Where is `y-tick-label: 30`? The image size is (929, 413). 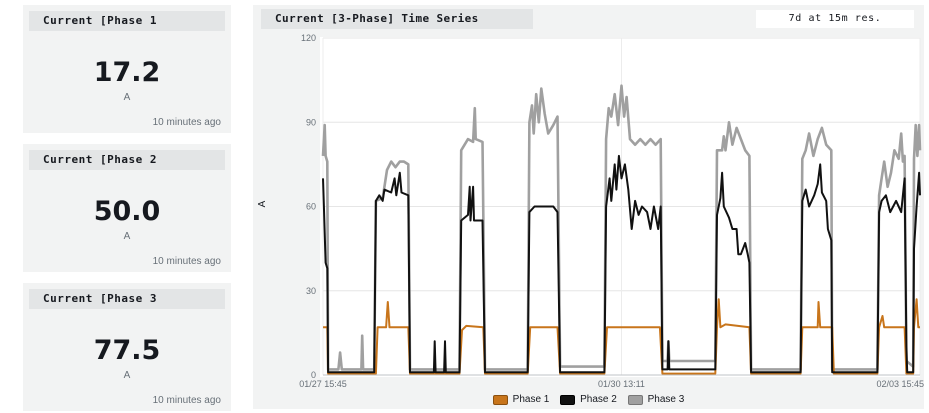 y-tick-label: 30 is located at coordinates (311, 291).